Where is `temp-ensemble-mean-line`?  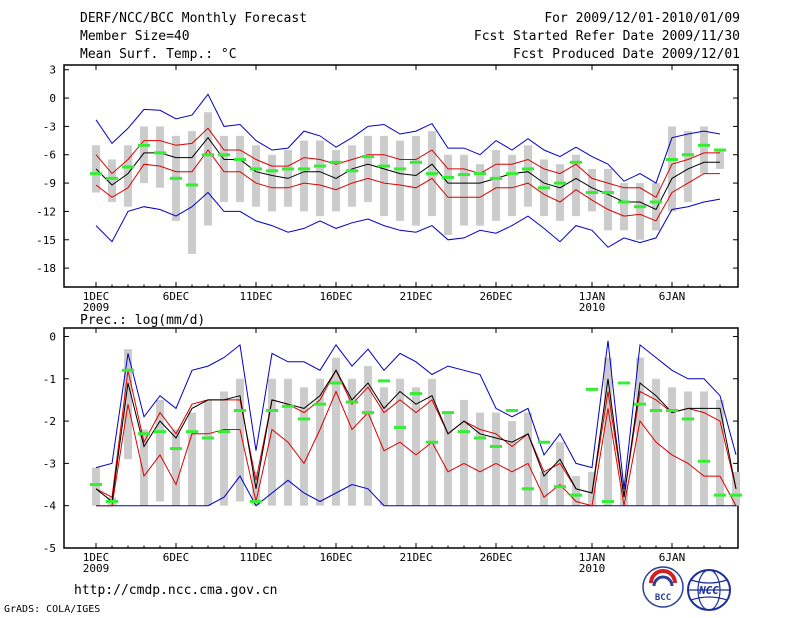
temp-ensemble-mean-line is located at coordinates (407, 173).